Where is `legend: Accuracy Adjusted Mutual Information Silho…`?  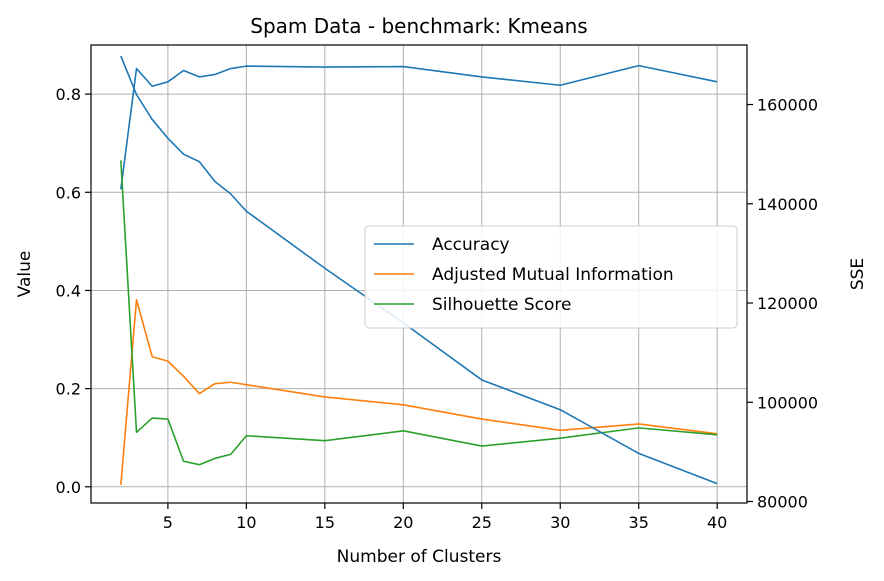 legend: Accuracy Adjusted Mutual Information Silho… is located at coordinates (551, 277).